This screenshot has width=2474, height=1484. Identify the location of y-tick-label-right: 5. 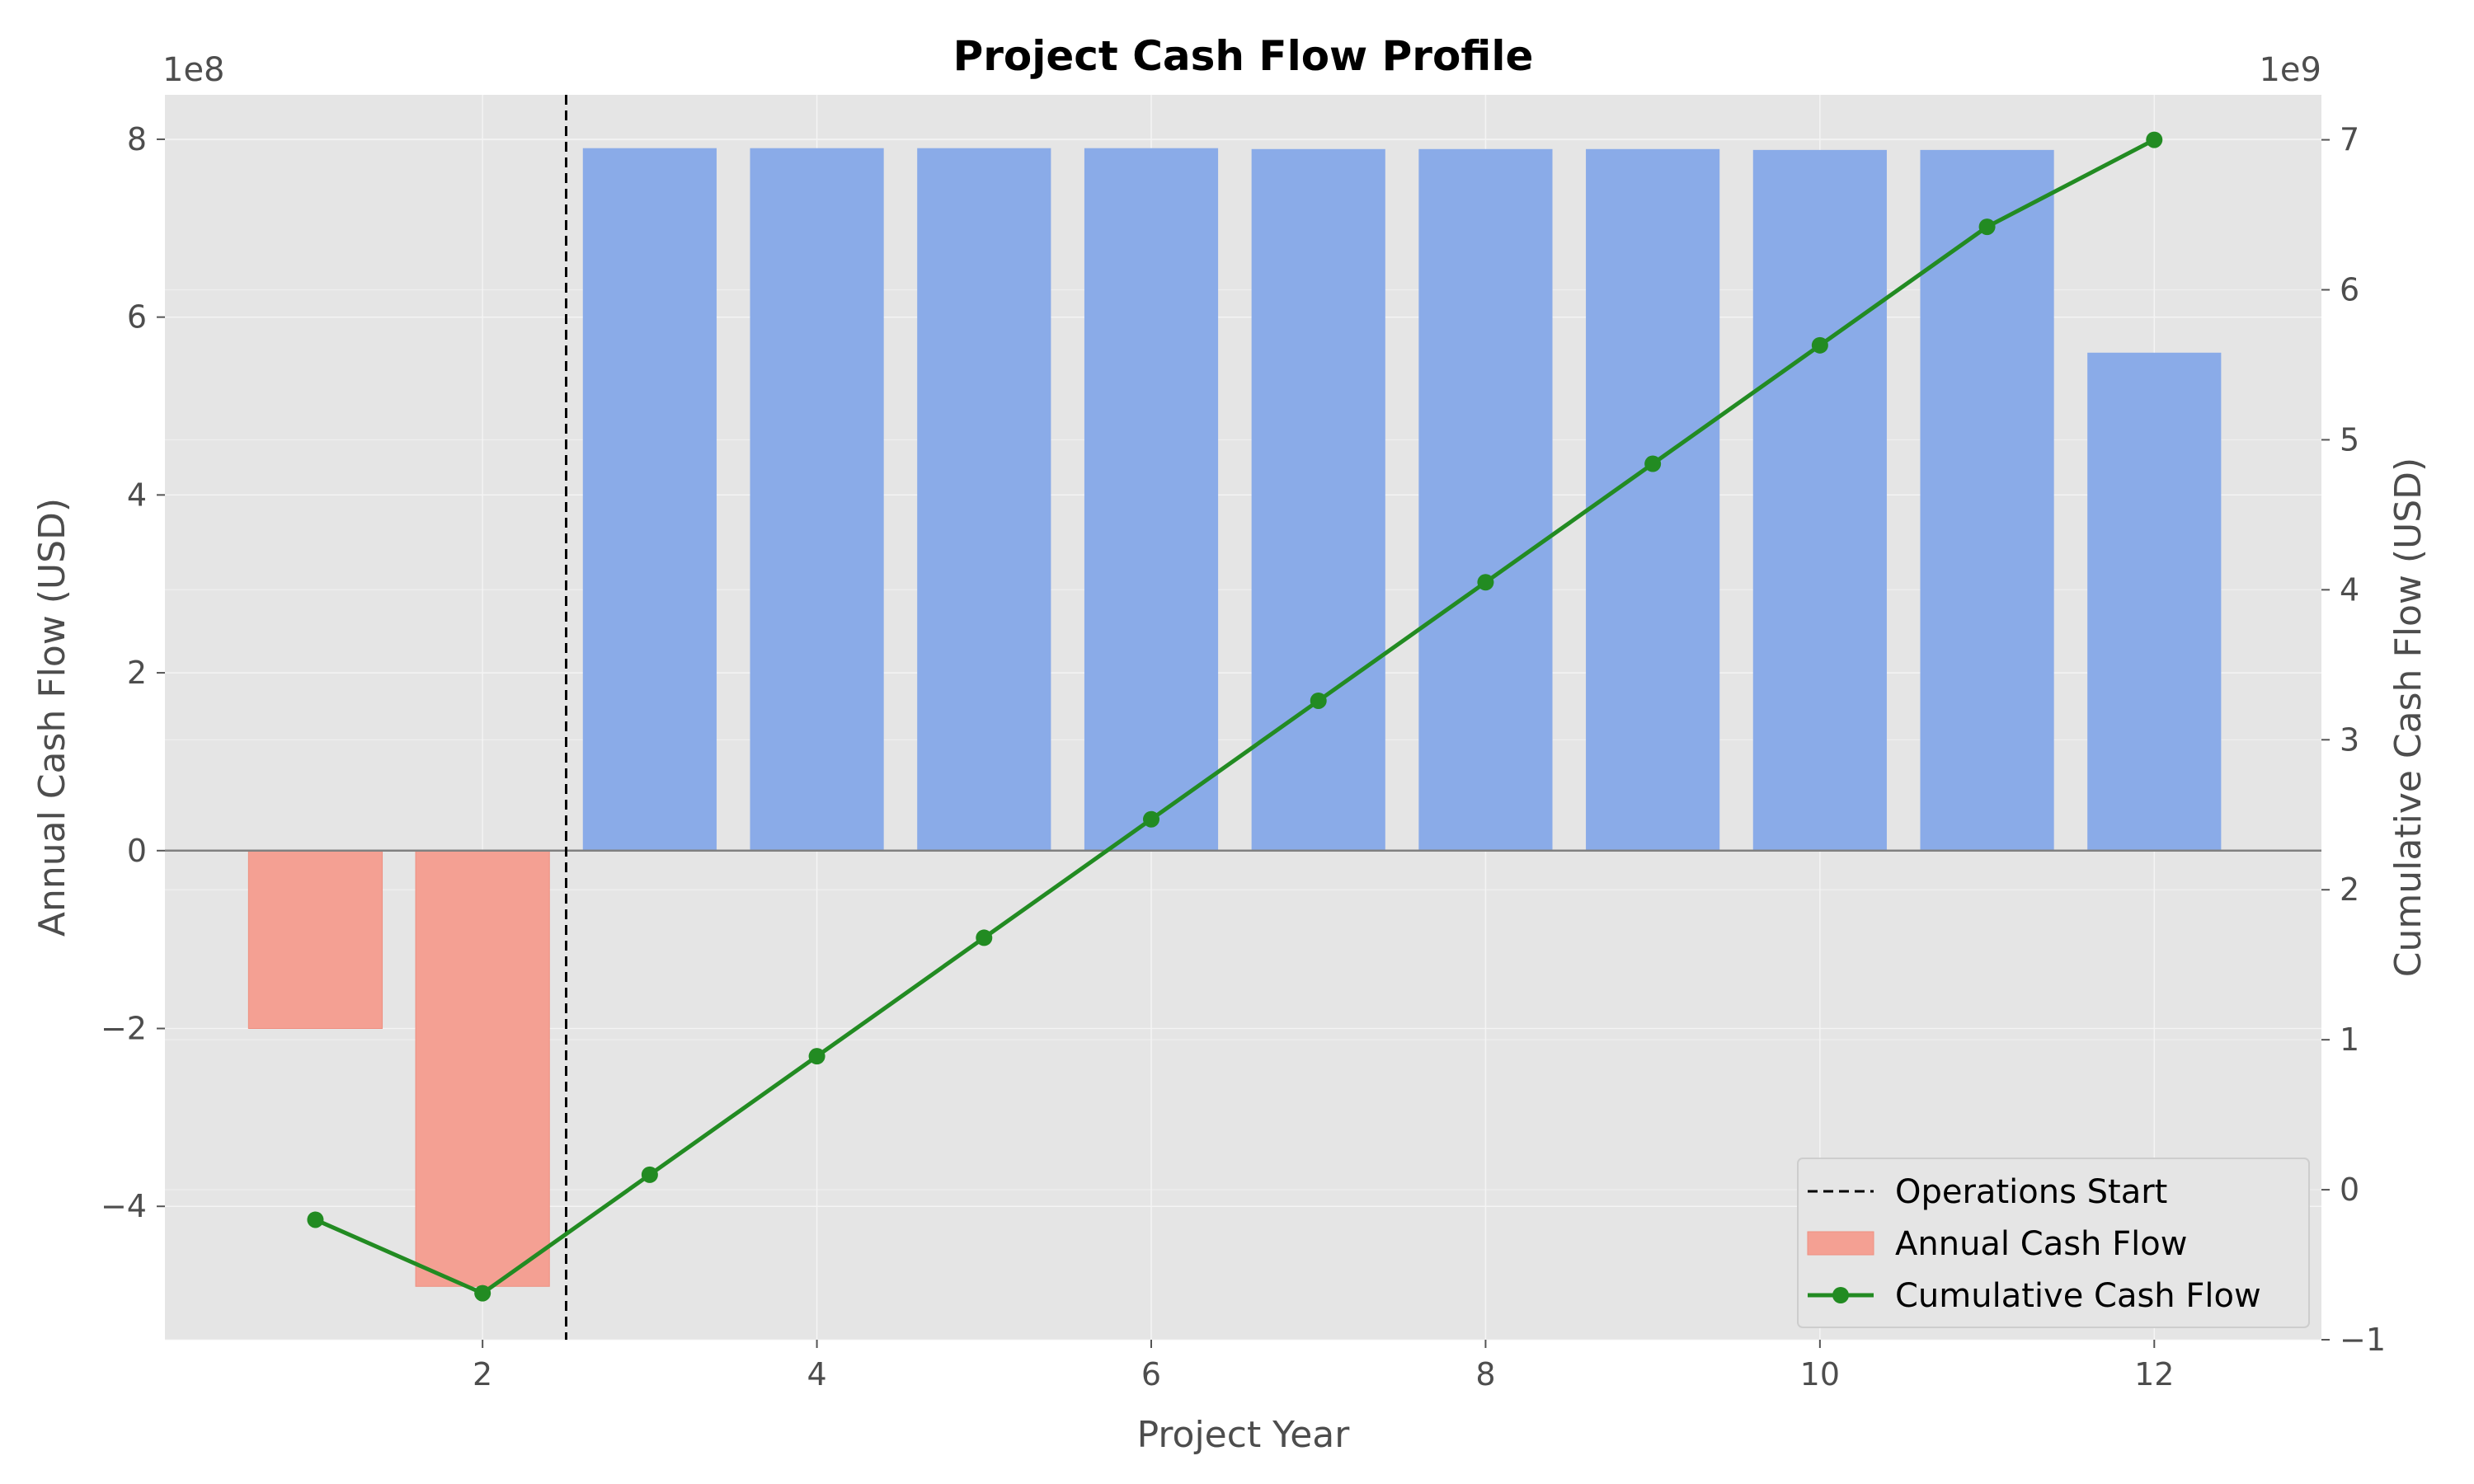
(2349, 440).